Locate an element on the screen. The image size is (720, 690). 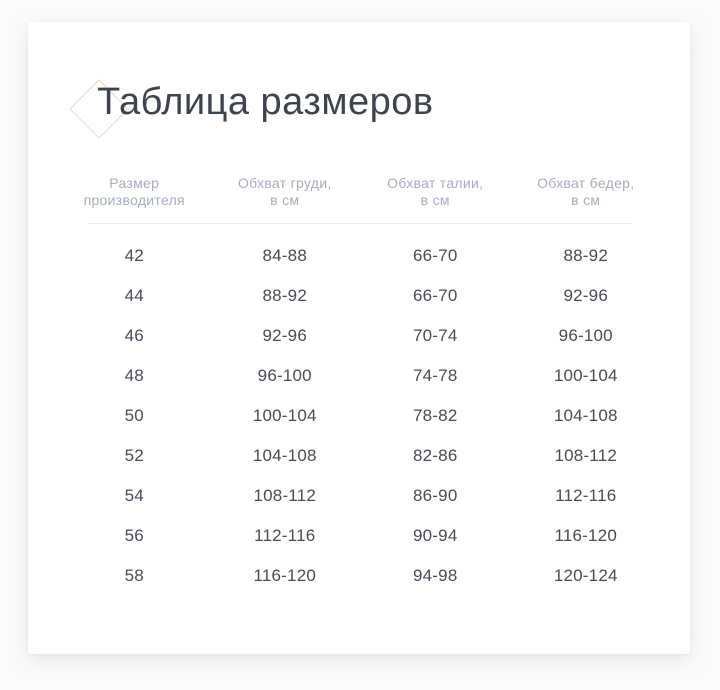
table-cell: 78-82 is located at coordinates (435, 415).